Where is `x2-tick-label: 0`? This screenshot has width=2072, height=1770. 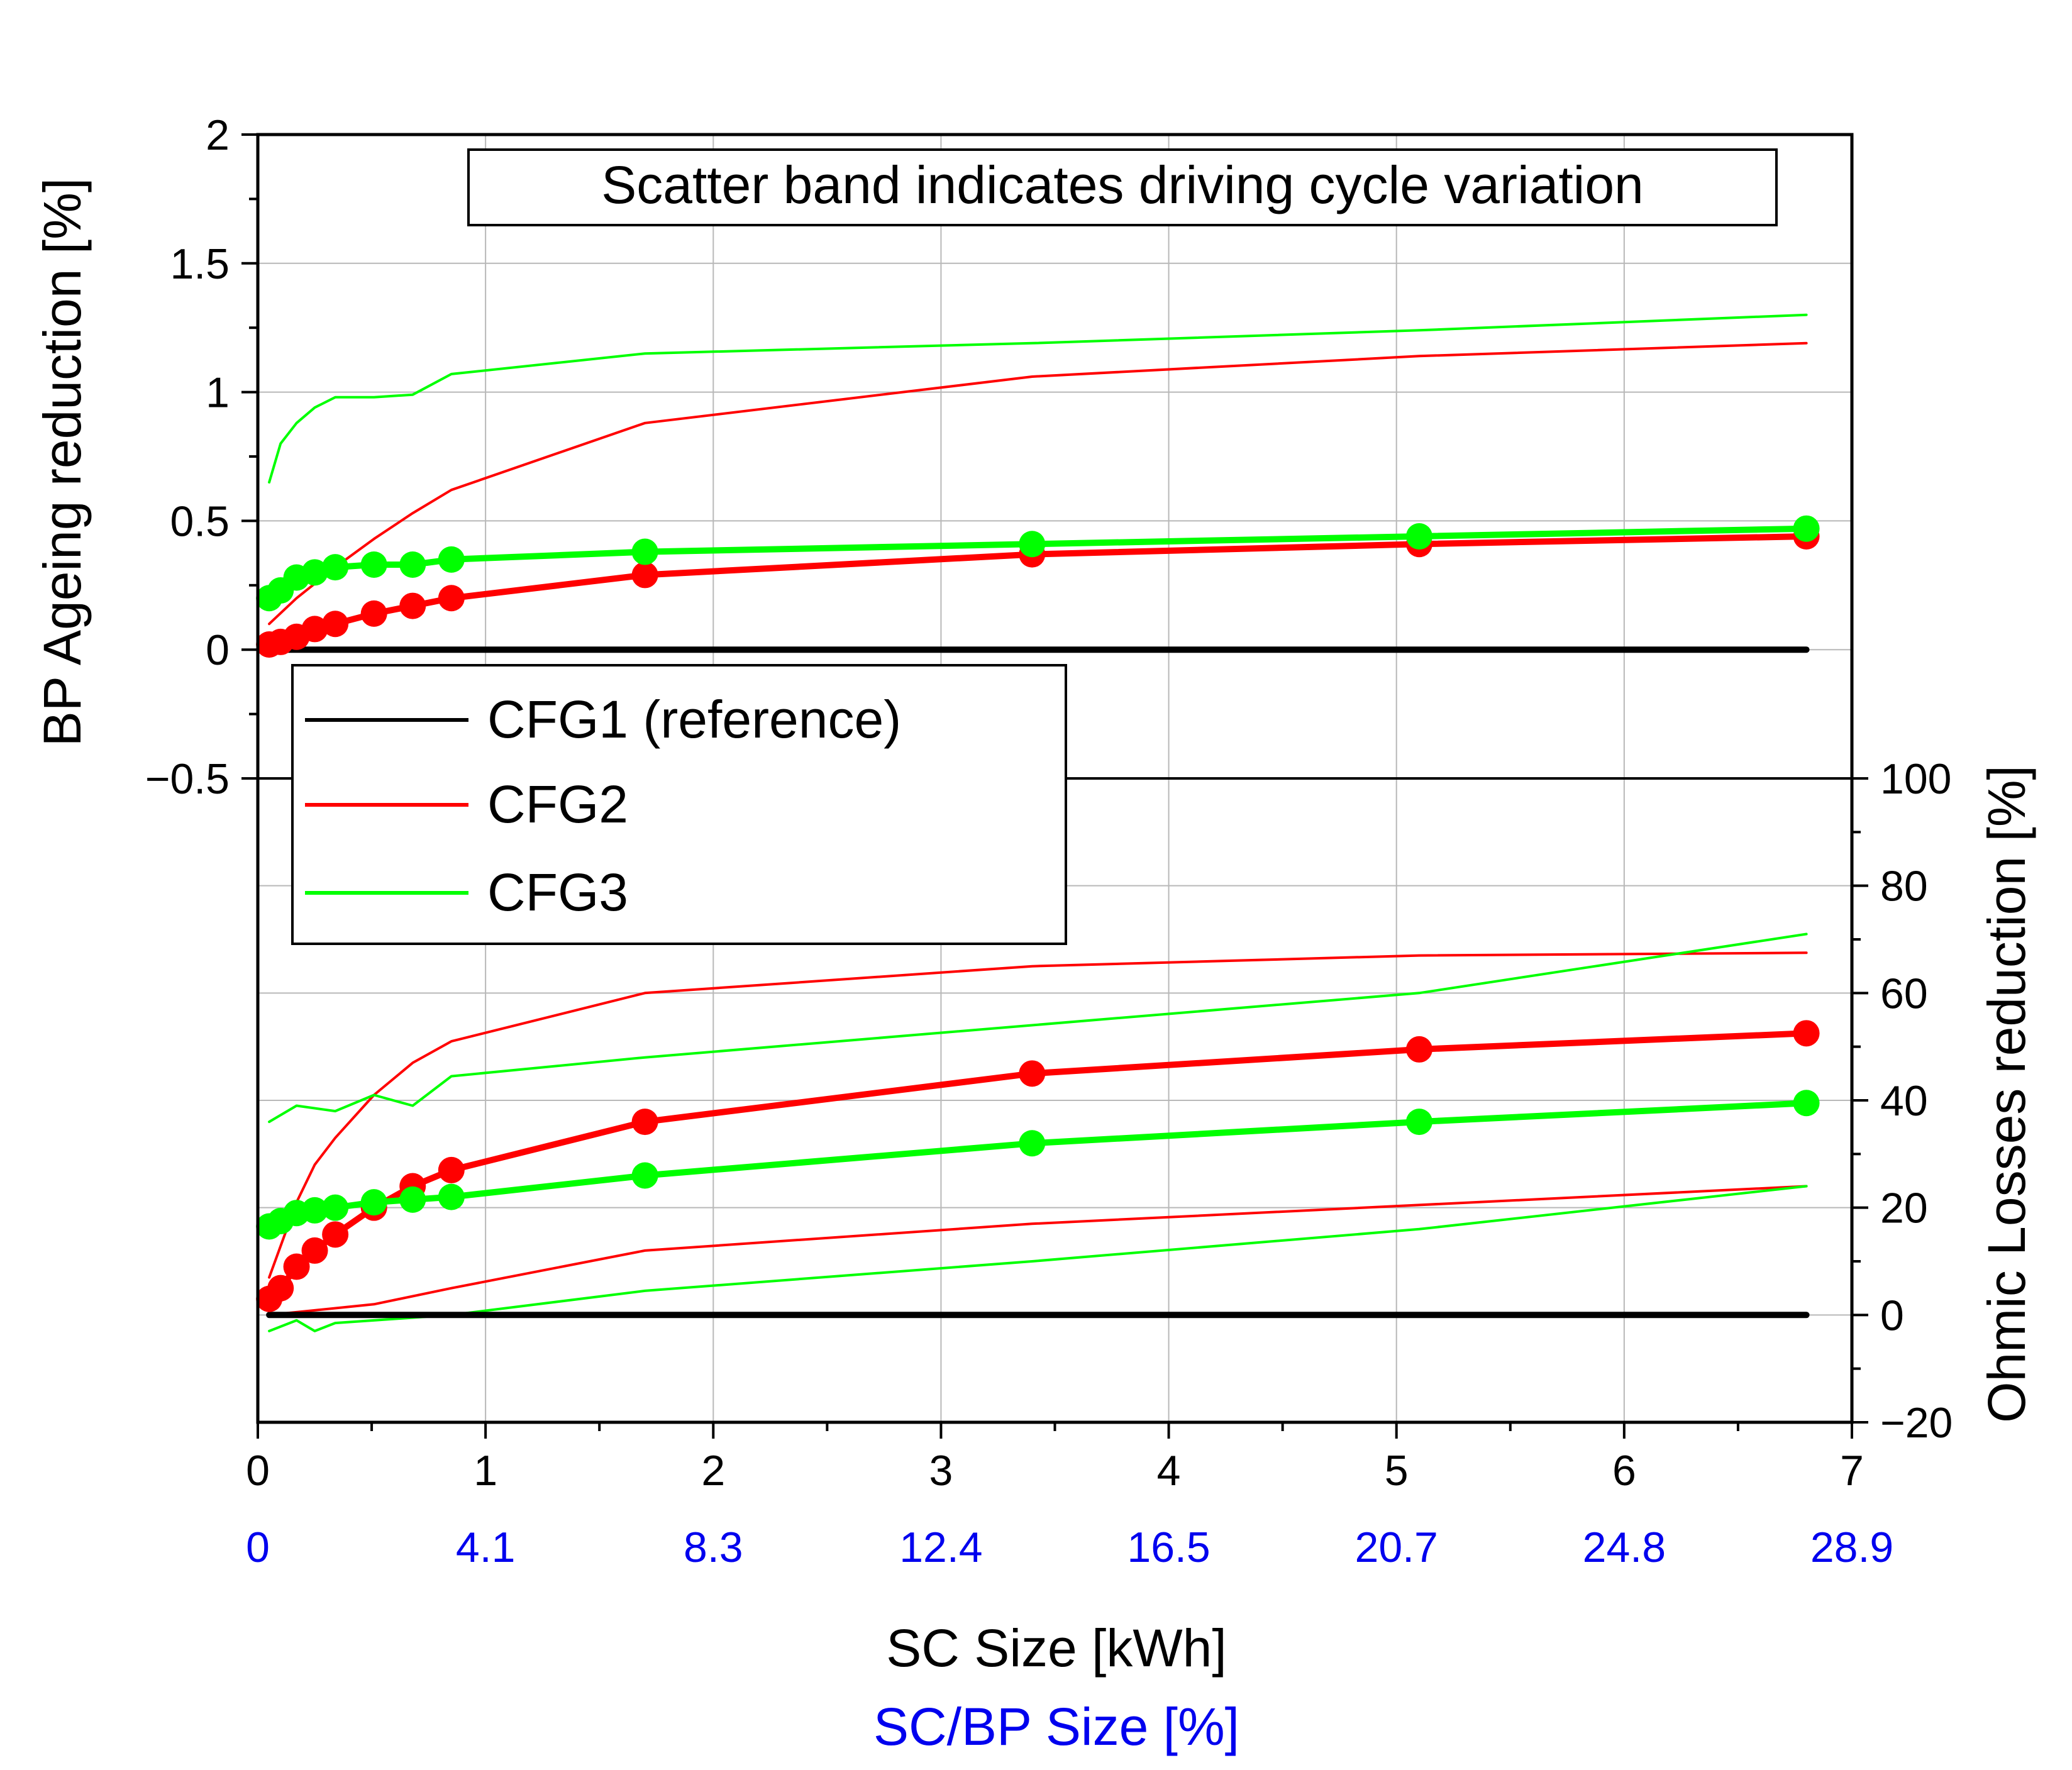 x2-tick-label: 0 is located at coordinates (258, 1547).